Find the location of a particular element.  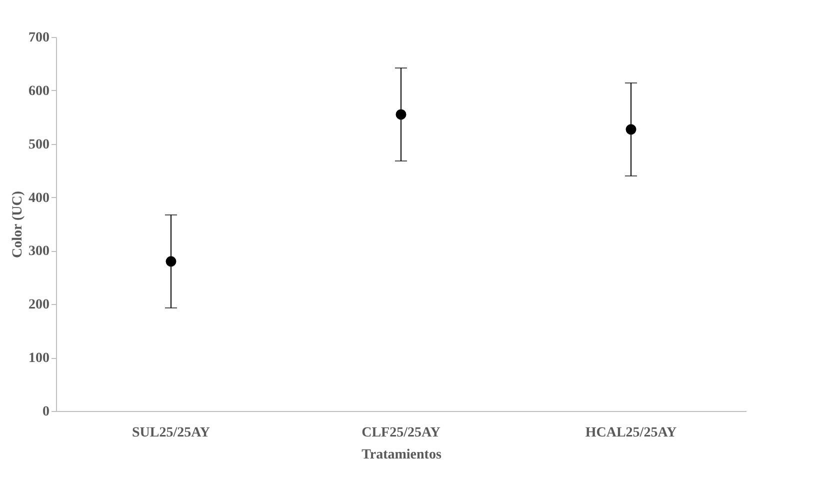

y-tick-label: 300 is located at coordinates (39, 252).